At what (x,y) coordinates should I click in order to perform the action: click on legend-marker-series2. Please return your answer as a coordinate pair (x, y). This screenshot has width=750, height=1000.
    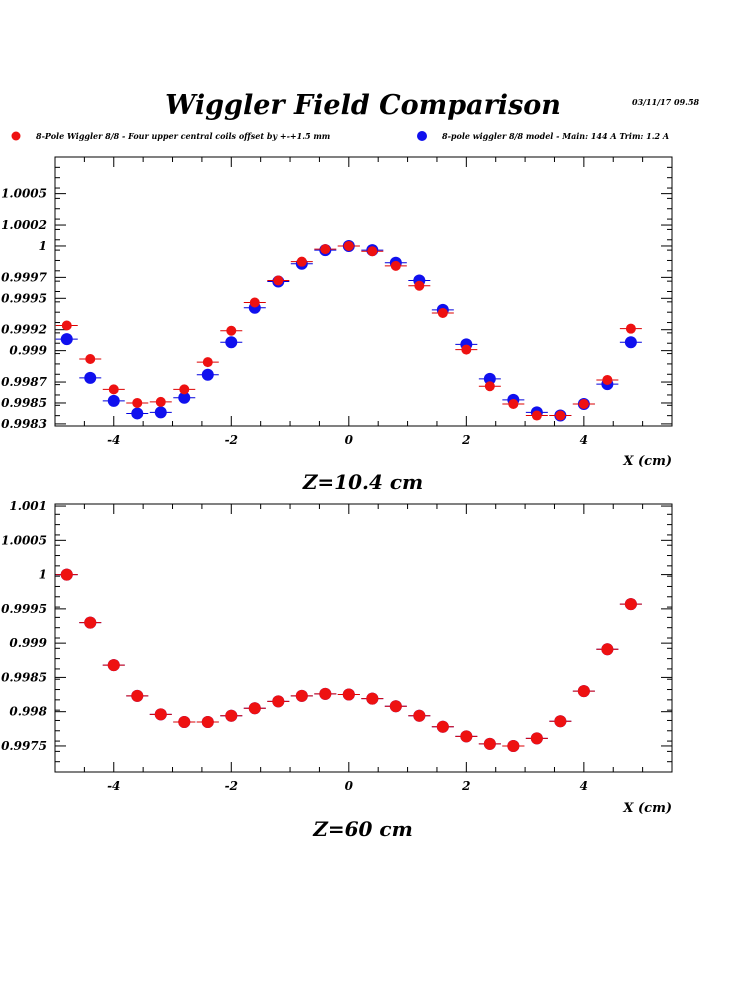
    Looking at the image, I should click on (422, 136).